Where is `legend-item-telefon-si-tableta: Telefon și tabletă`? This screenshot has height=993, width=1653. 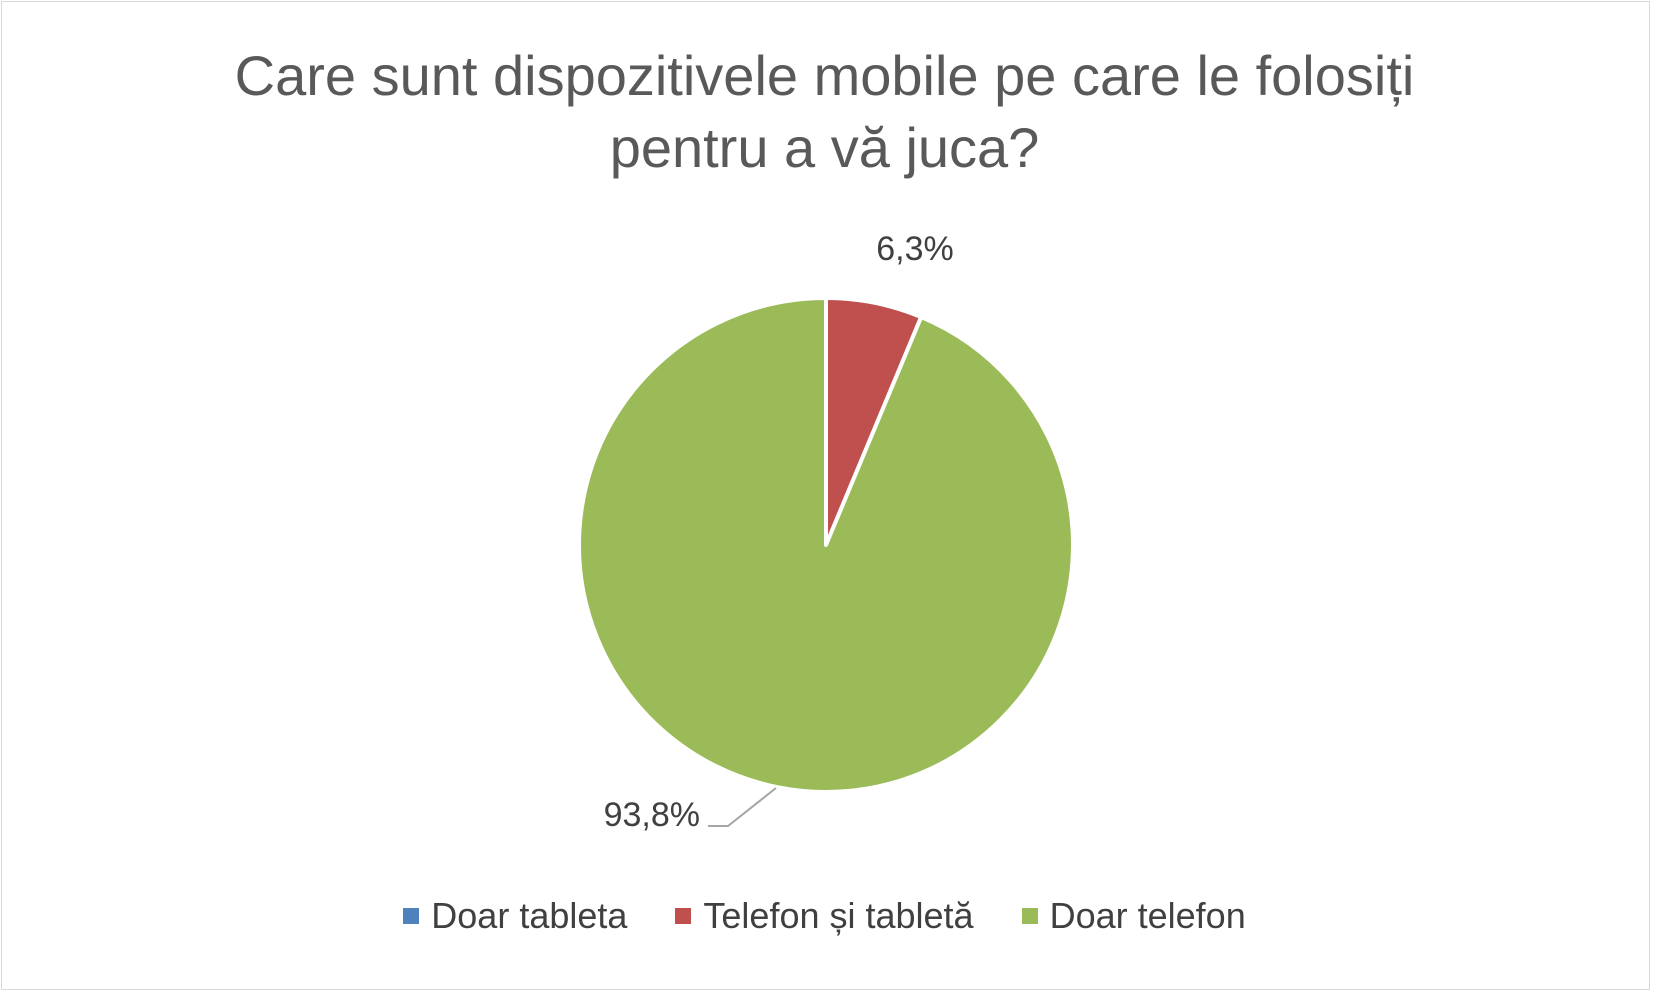
legend-item-telefon-si-tableta: Telefon și tabletă is located at coordinates (824, 916).